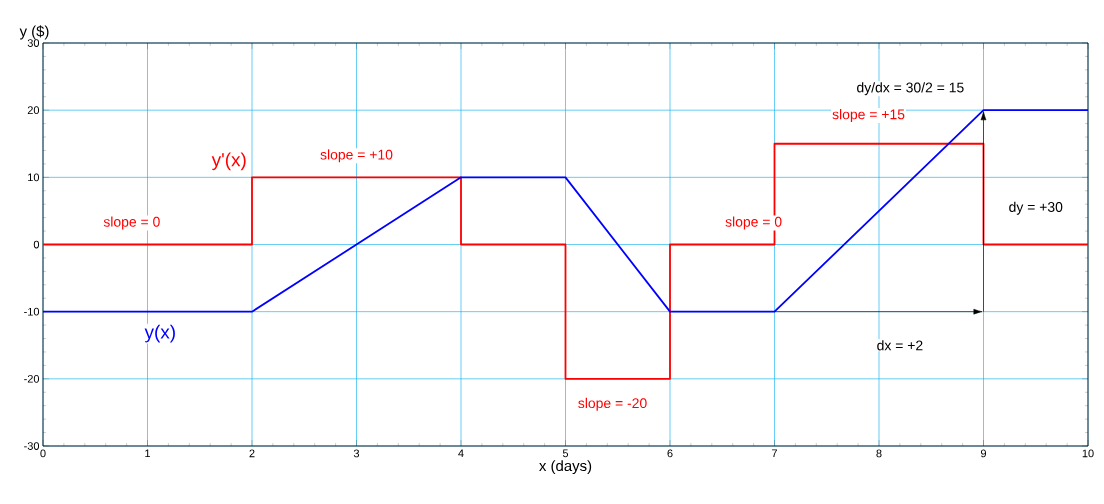  I want to click on annotation: dx = +2, so click(900, 345).